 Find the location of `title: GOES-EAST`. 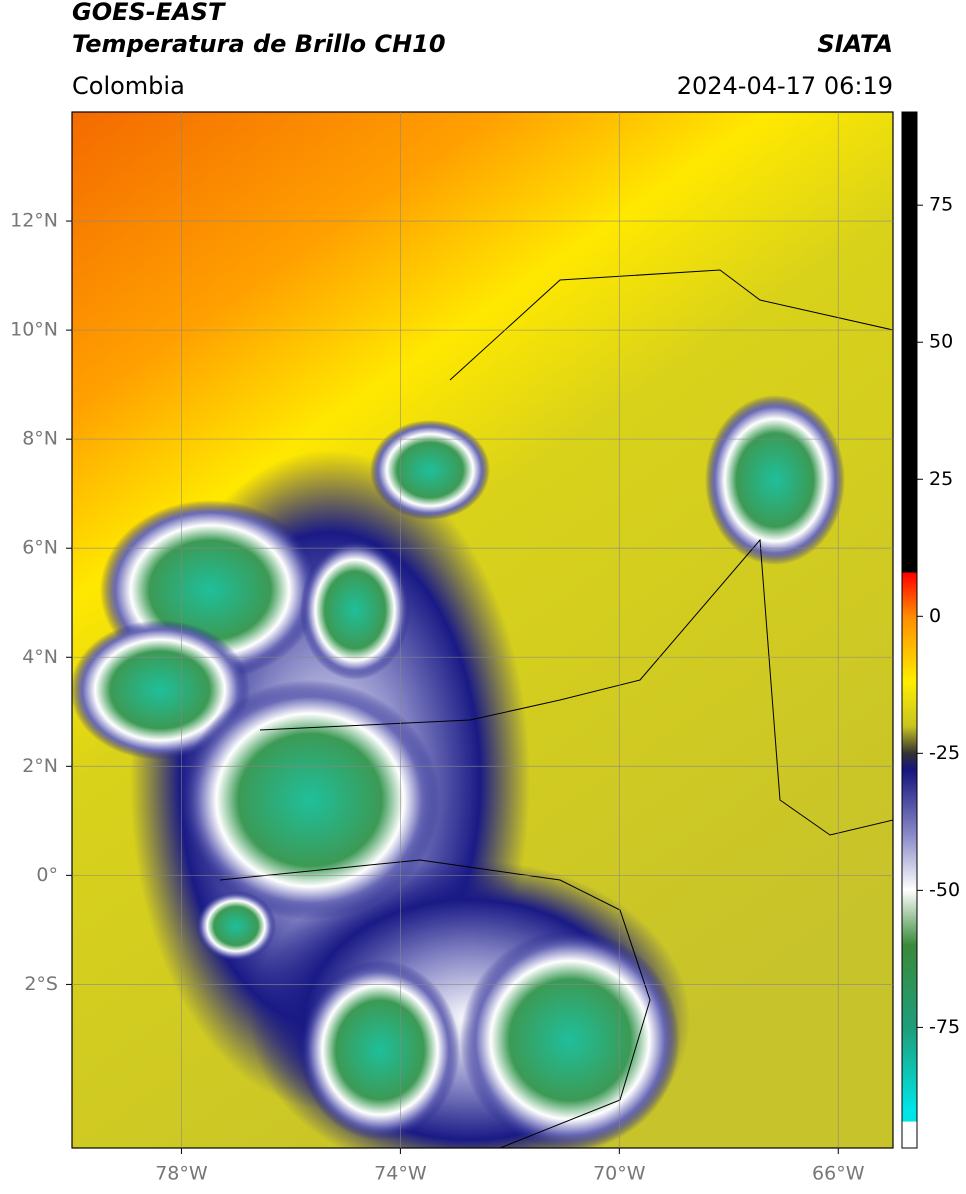

title: GOES-EAST is located at coordinates (149, 13).